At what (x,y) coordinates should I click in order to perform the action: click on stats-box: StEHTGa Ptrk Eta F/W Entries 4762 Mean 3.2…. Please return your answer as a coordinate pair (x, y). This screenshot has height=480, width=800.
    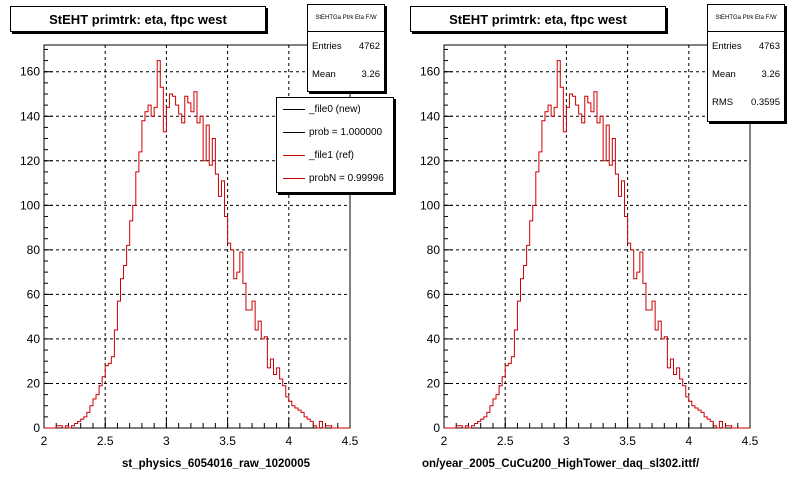
    Looking at the image, I should click on (346, 48).